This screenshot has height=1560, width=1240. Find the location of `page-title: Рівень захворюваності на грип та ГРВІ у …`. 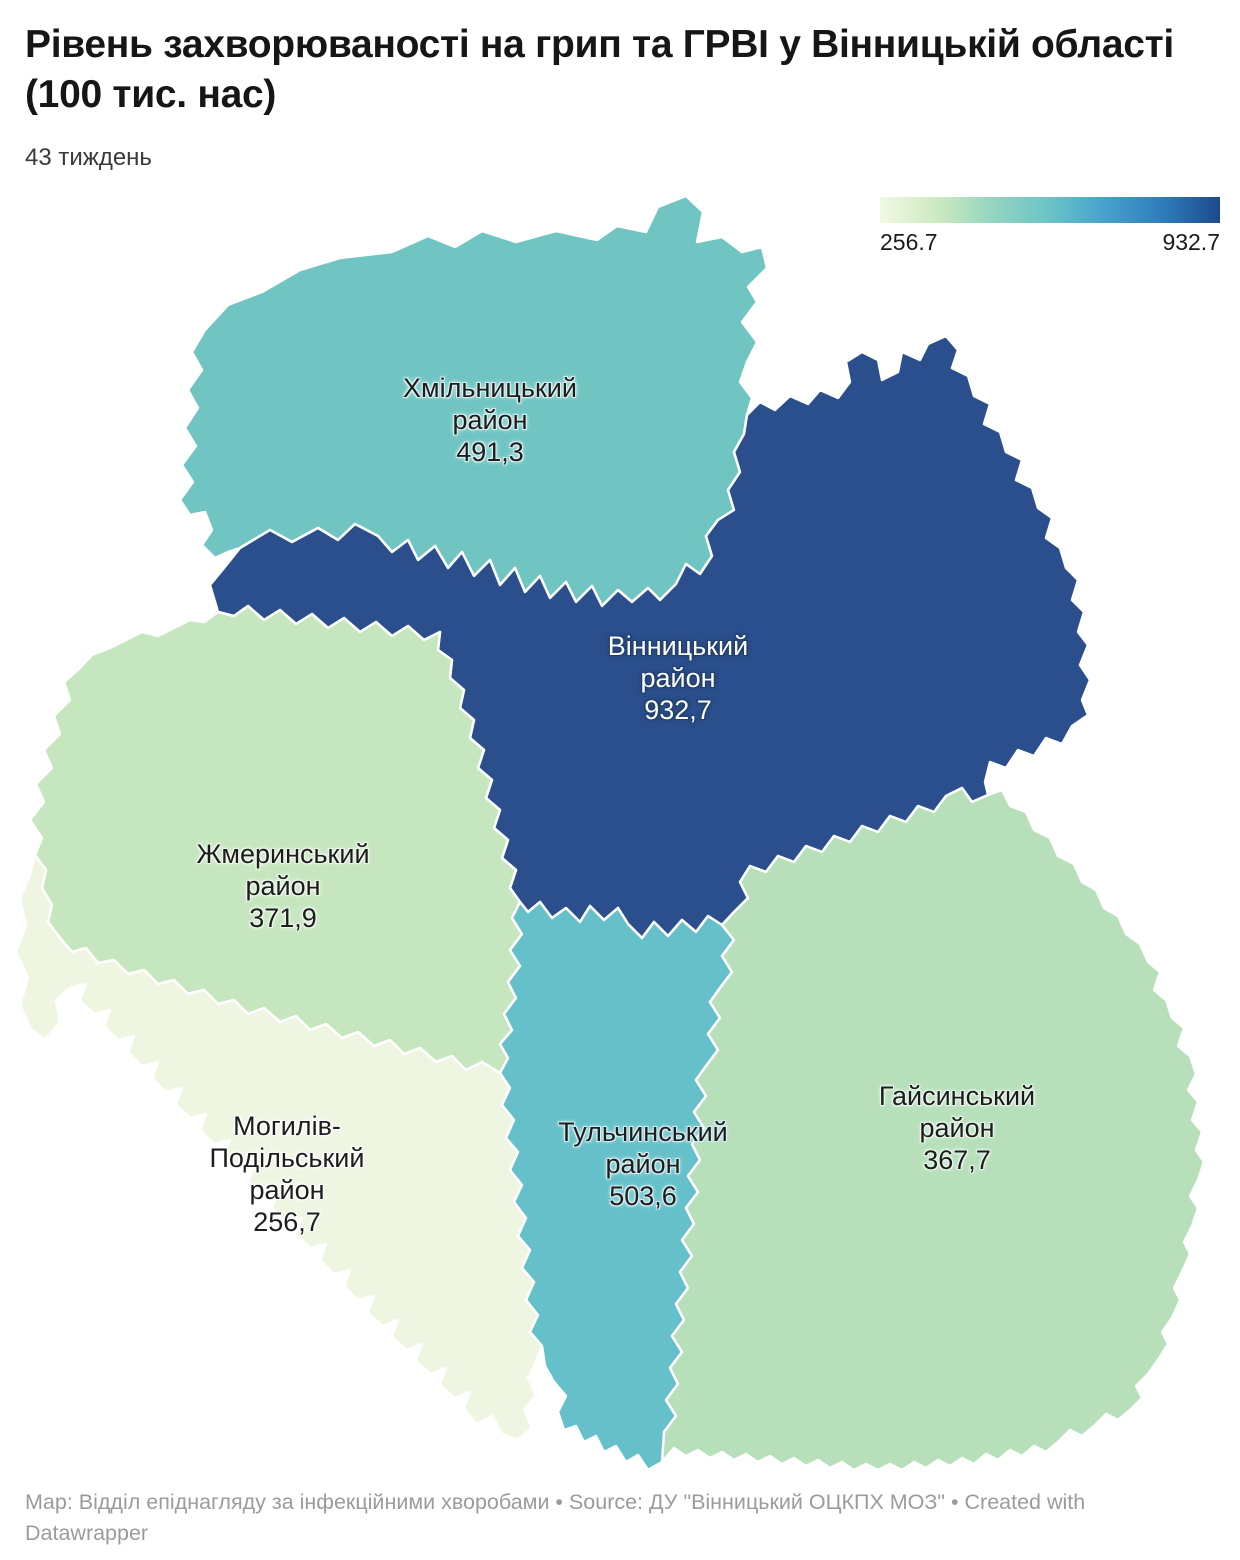

page-title: Рівень захворюваності на грип та ГРВІ у … is located at coordinates (599, 69).